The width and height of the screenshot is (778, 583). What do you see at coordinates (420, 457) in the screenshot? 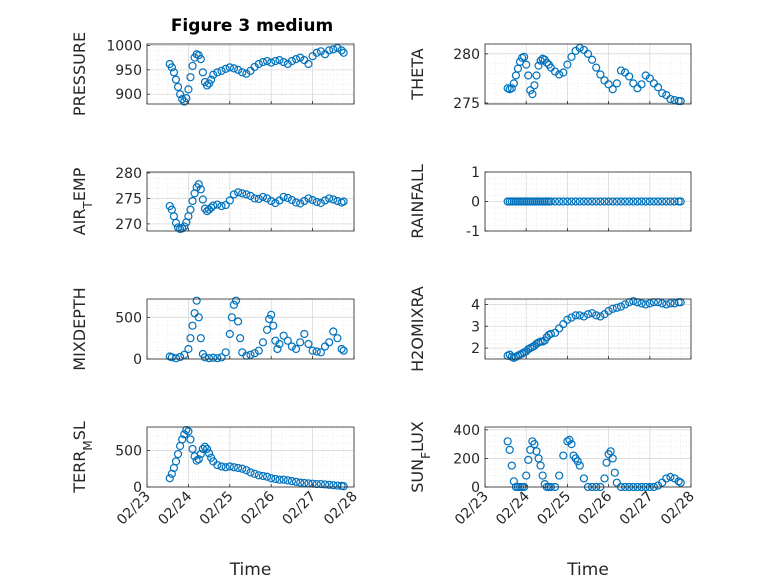
I see `y-axis-label: SUNFLUX` at bounding box center [420, 457].